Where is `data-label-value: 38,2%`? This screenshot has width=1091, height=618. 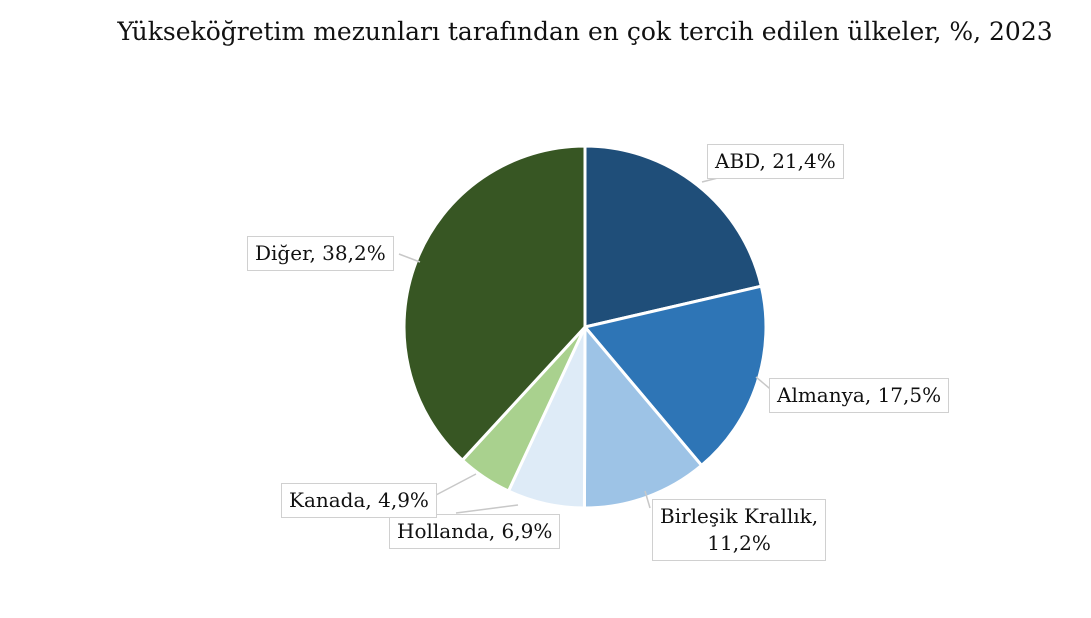 data-label-value: 38,2% is located at coordinates (354, 253).